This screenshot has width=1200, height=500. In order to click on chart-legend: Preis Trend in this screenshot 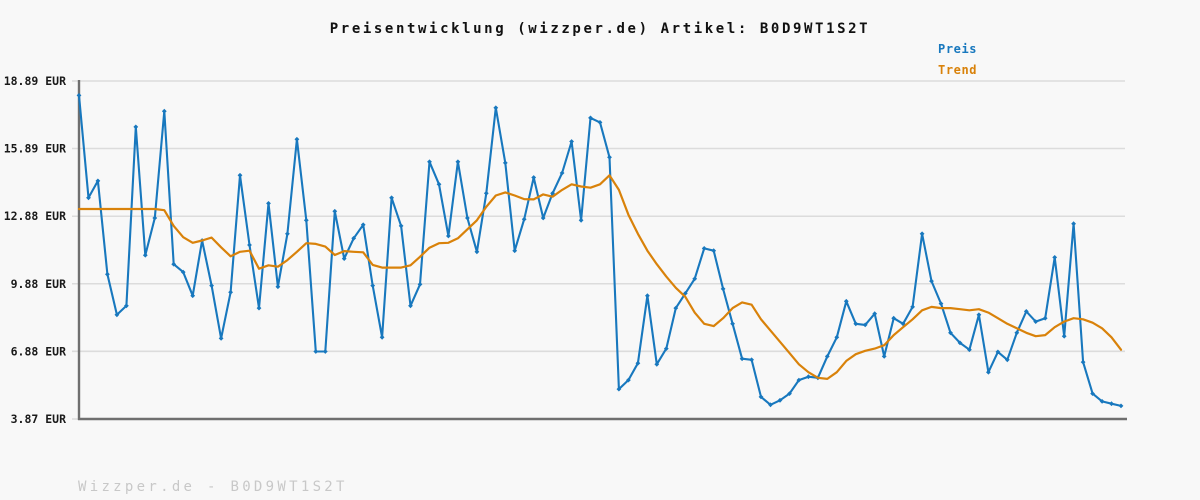, I will do `click(957, 60)`.